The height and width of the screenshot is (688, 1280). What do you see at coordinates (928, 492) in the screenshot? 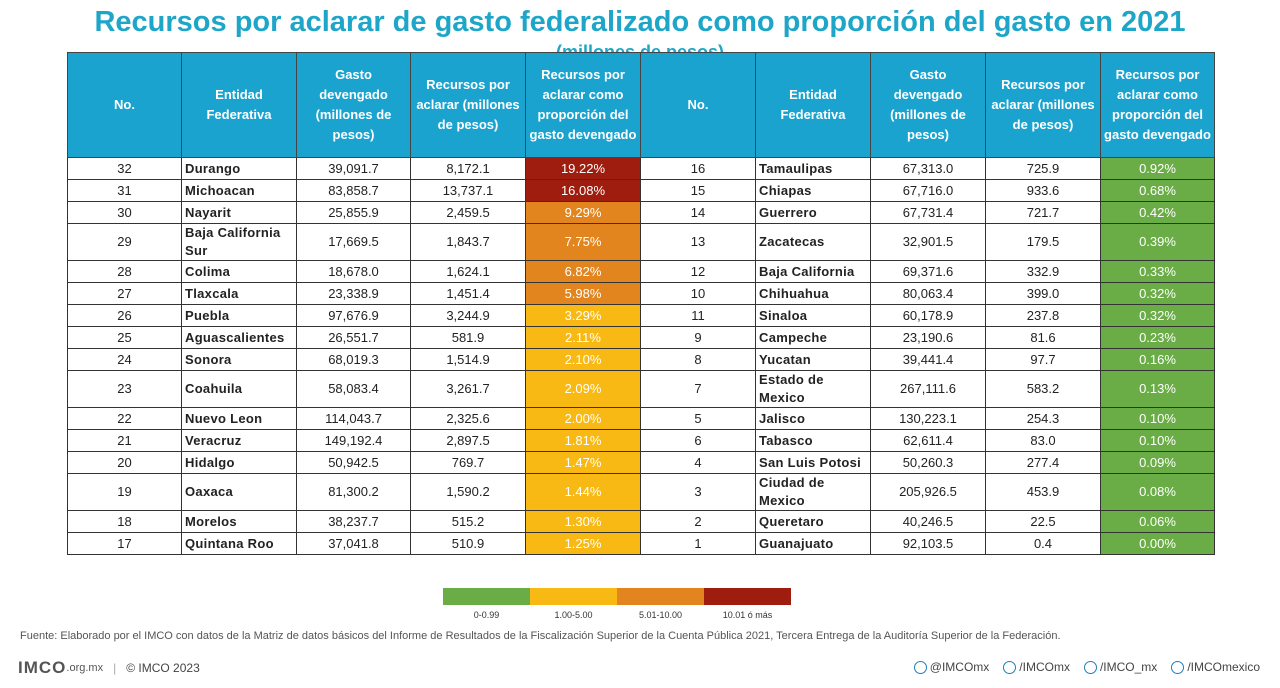
I see `table-cell: 205,926.5` at bounding box center [928, 492].